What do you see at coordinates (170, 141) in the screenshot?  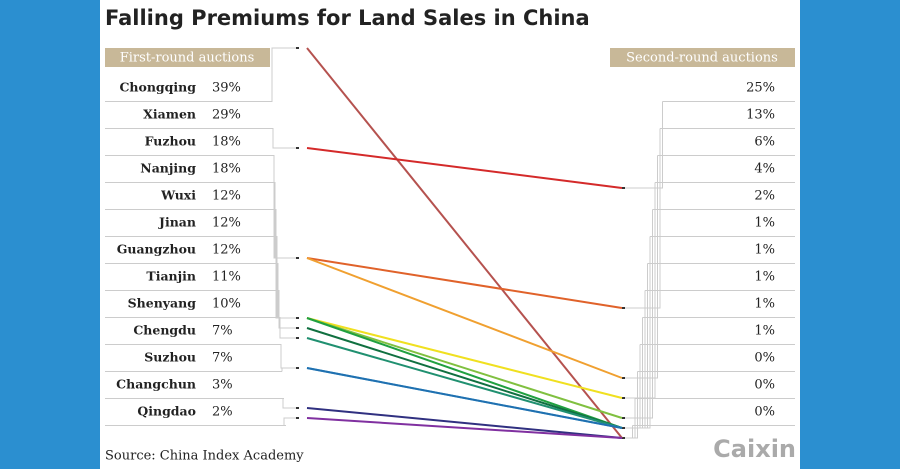 I see `city-label: Fuzhou` at bounding box center [170, 141].